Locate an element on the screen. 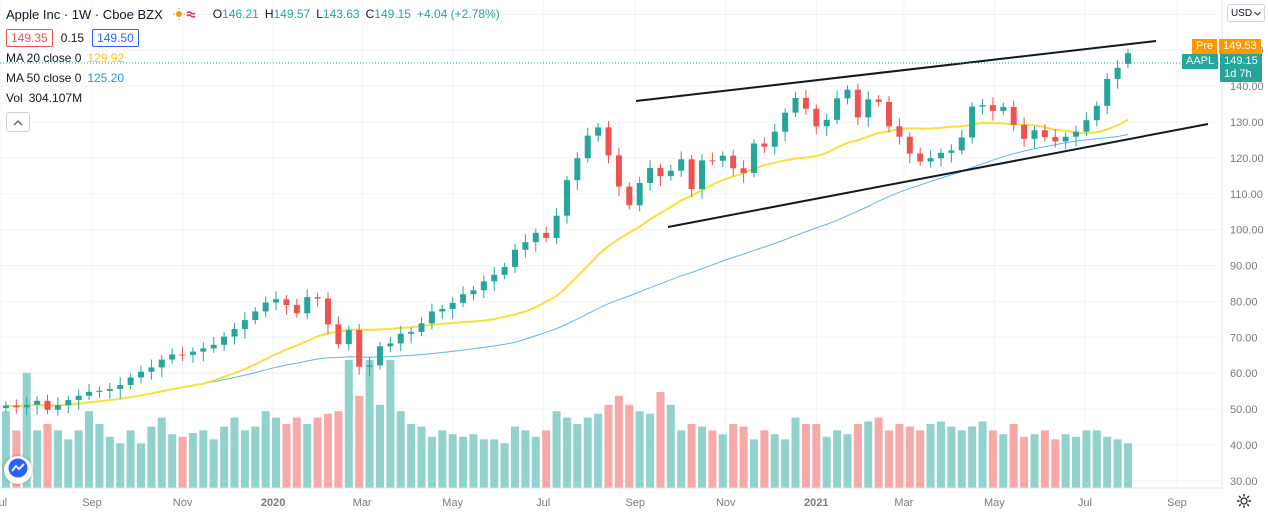 Image resolution: width=1268 pixels, height=517 pixels. volume-legend-row: Vol 304.107M is located at coordinates (256, 98).